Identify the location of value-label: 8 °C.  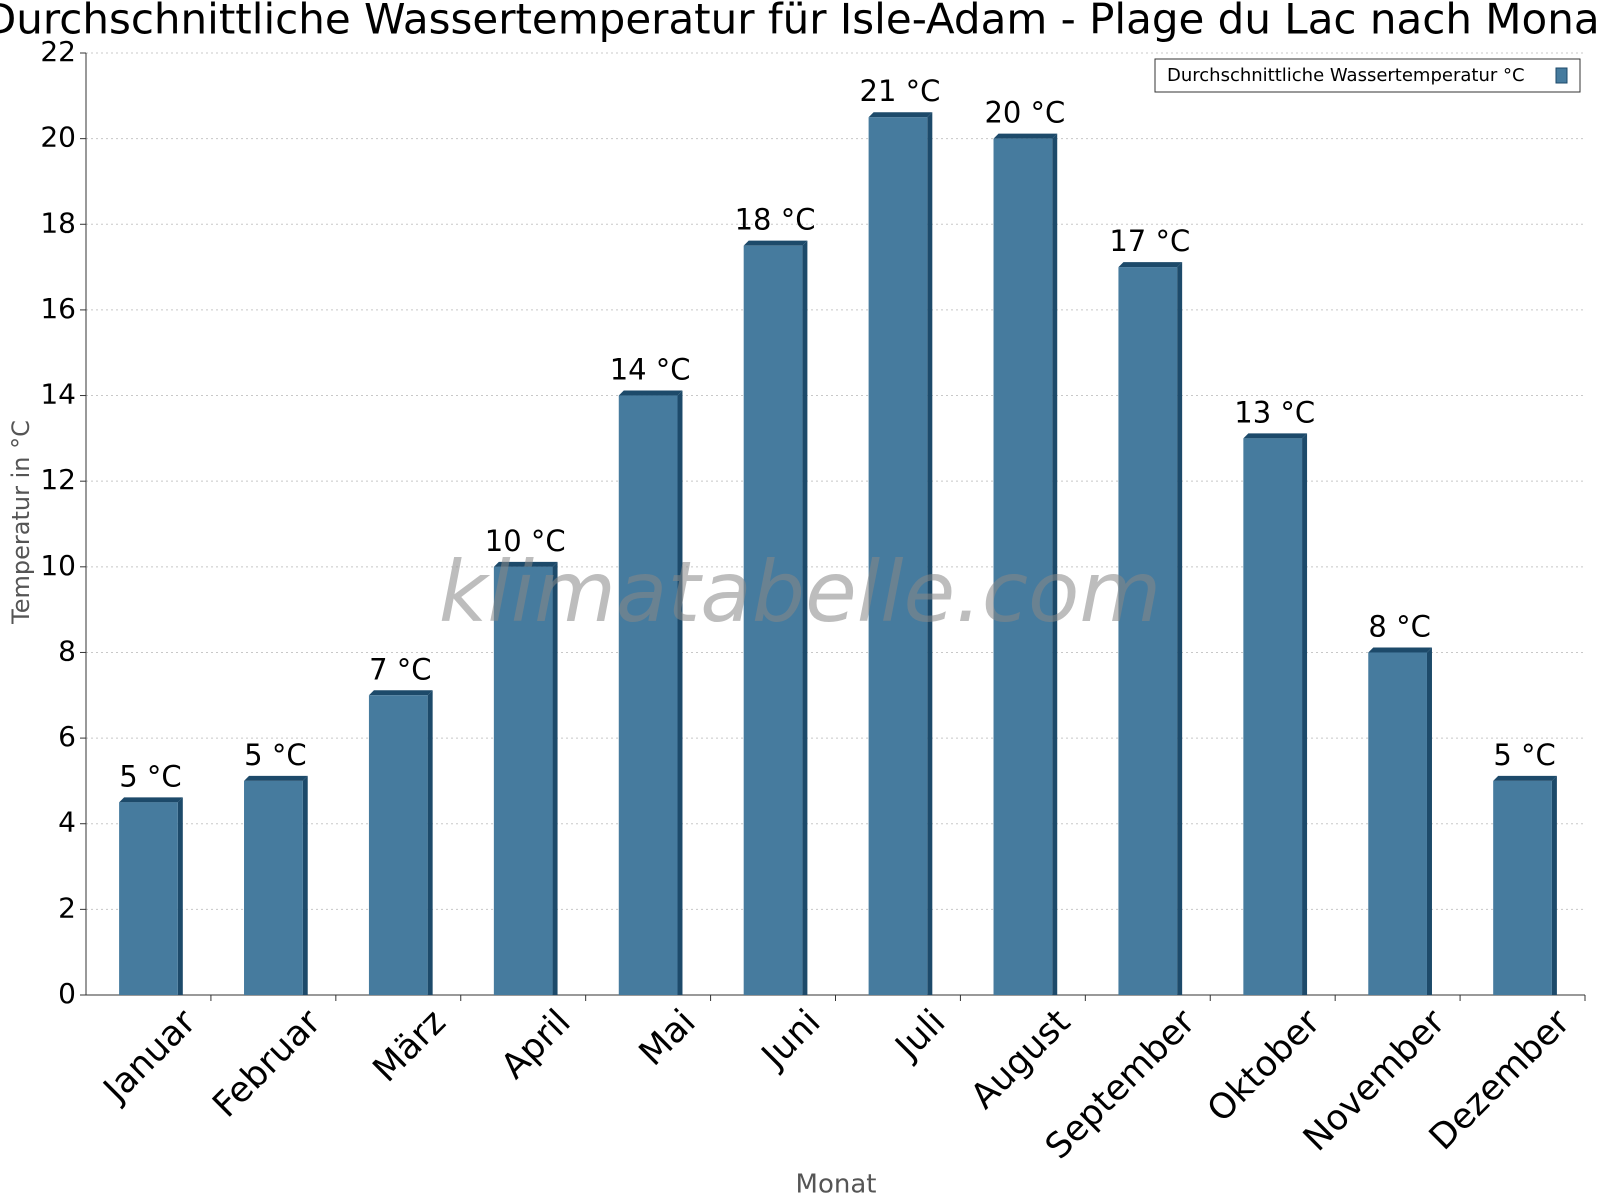
(1399, 626).